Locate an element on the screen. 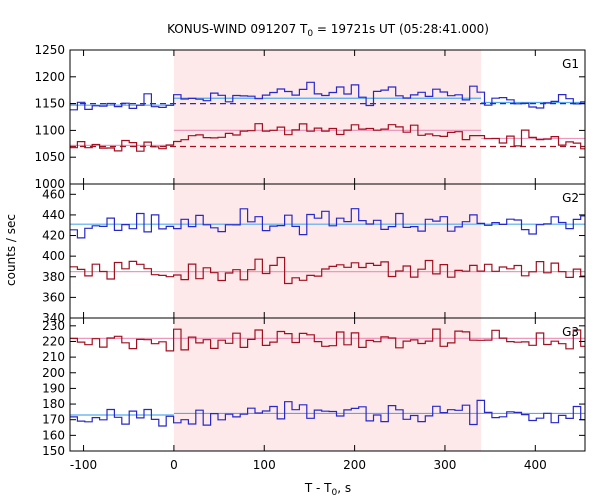 The width and height of the screenshot is (600, 500). panel-g1-series is located at coordinates (327, 116).